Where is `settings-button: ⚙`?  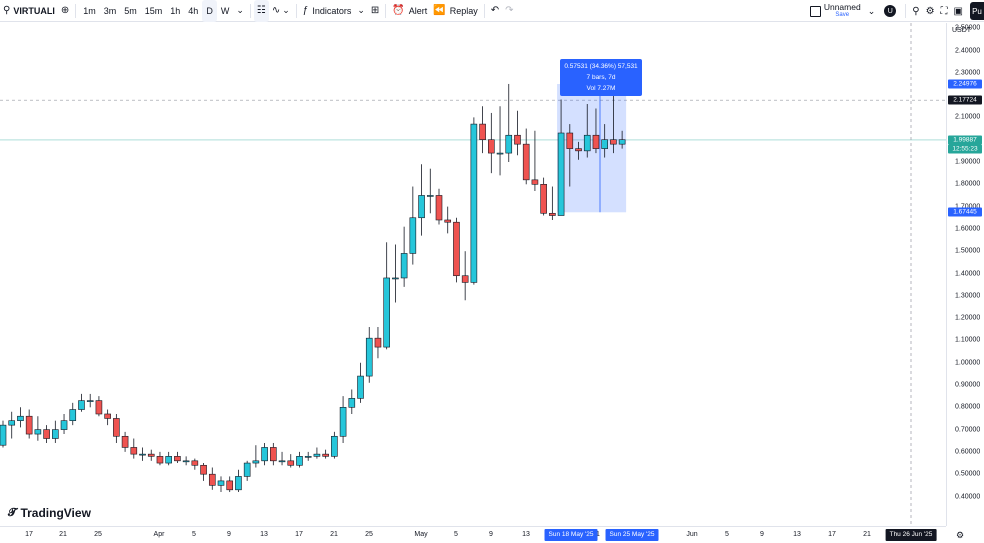 settings-button: ⚙ is located at coordinates (930, 11).